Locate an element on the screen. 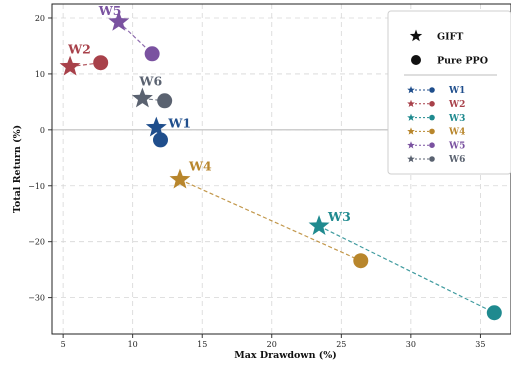 The height and width of the screenshot is (365, 511). legend-method-label: Pure PPO is located at coordinates (462, 61).